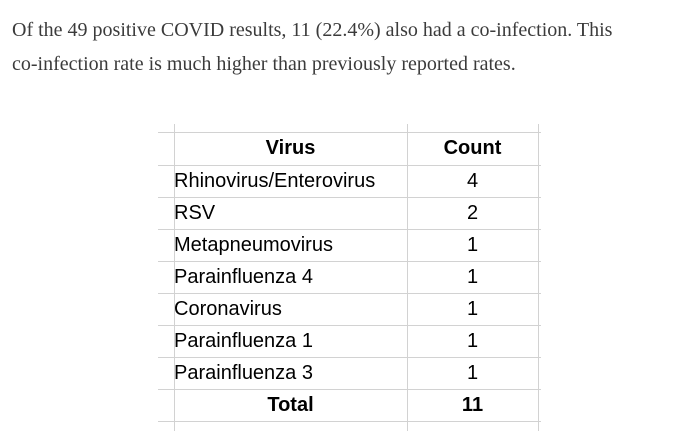 The width and height of the screenshot is (683, 445). Describe the element at coordinates (228, 308) in the screenshot. I see `virus-name-cell: Coronavirus` at that location.